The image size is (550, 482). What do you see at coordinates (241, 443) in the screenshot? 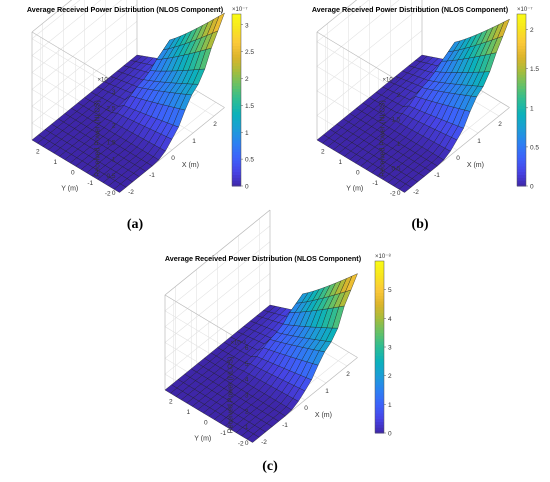
I see `y-tick-label: -2` at bounding box center [241, 443].